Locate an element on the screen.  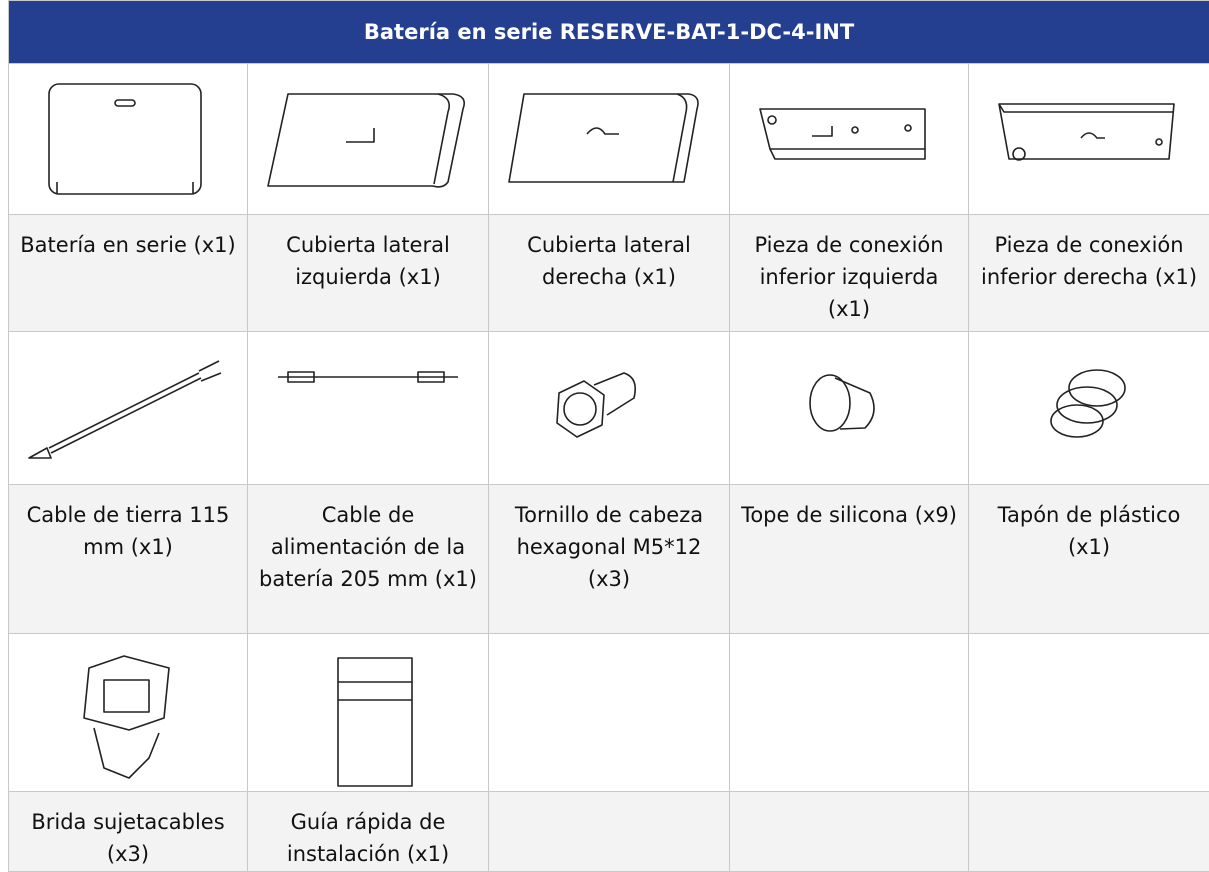
part-label: Cable de tierra 115 mm (x1) is located at coordinates (128, 559).